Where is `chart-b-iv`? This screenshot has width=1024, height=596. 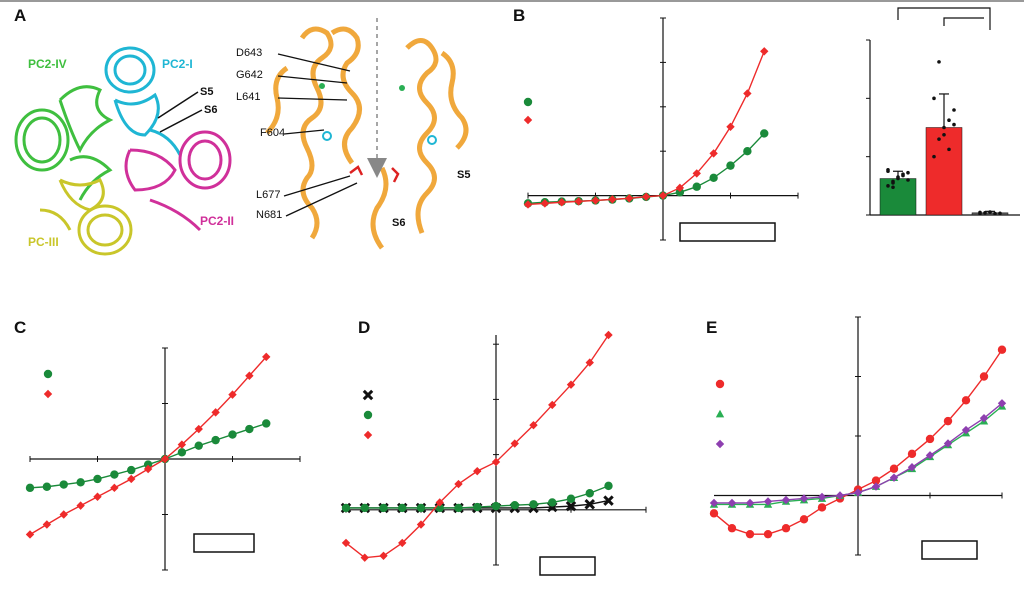
chart-b-iv is located at coordinates (661, 129).